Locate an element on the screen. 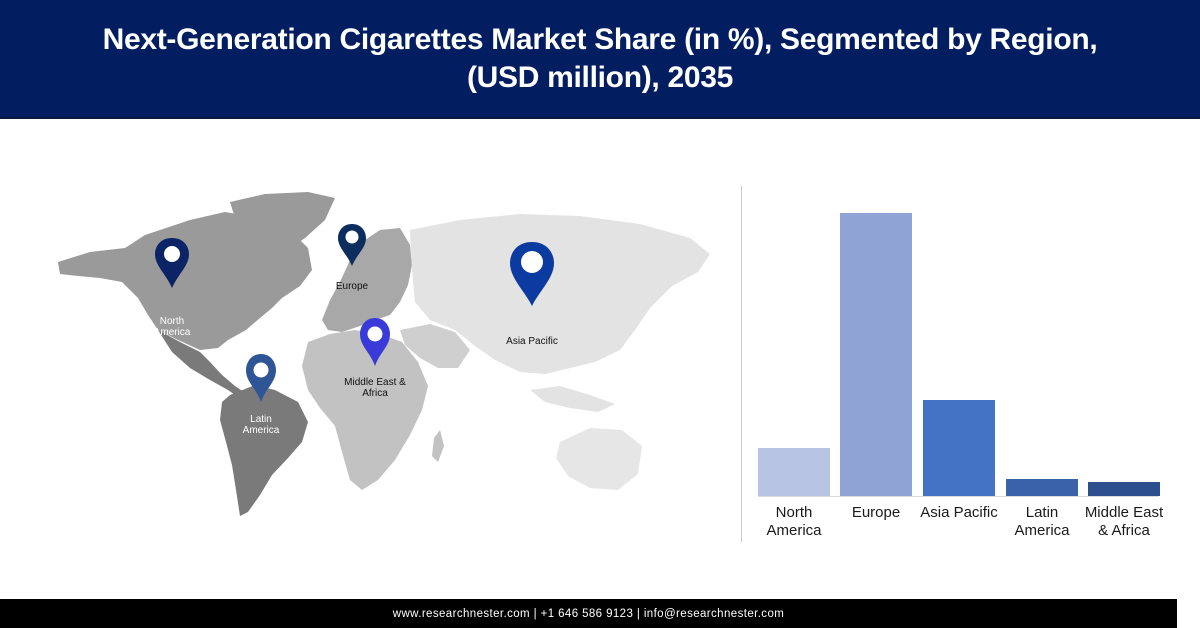  bar-north-america is located at coordinates (794, 472).